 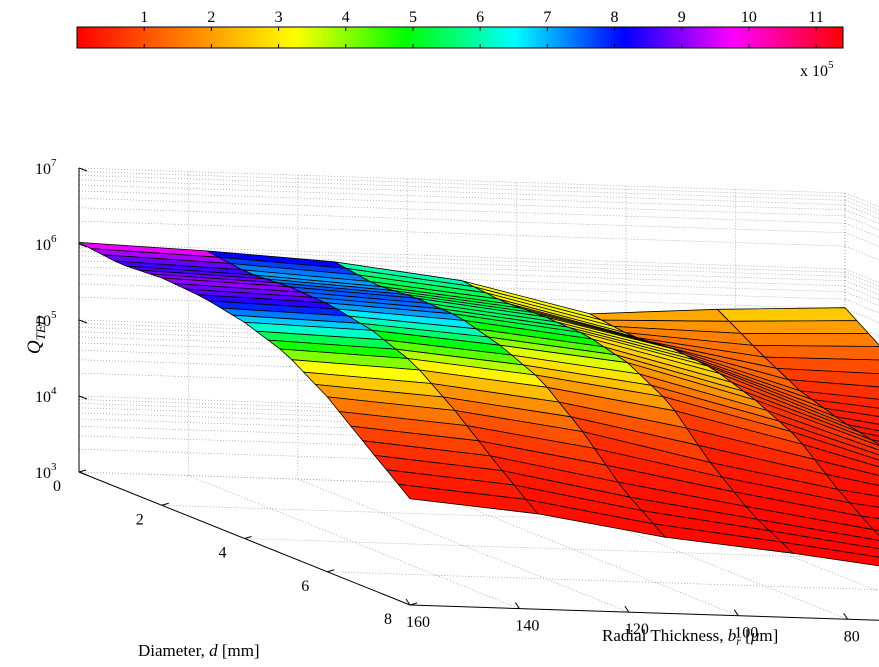 What do you see at coordinates (547, 17) in the screenshot?
I see `colorbar-tick-label: 7` at bounding box center [547, 17].